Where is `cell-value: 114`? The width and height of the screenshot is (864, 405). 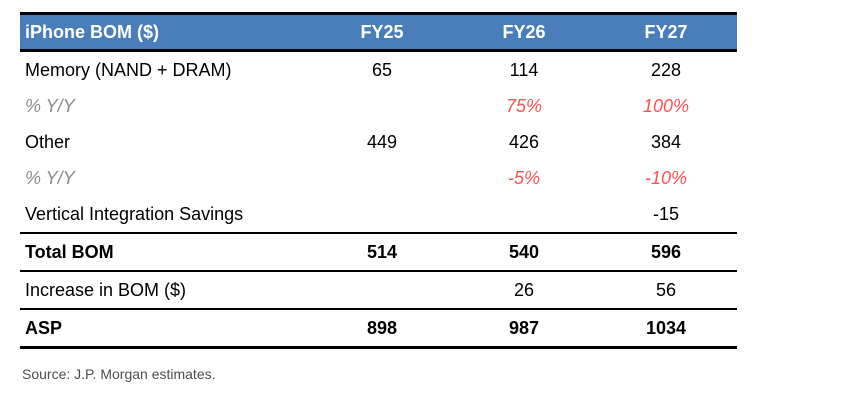 cell-value: 114 is located at coordinates (524, 69).